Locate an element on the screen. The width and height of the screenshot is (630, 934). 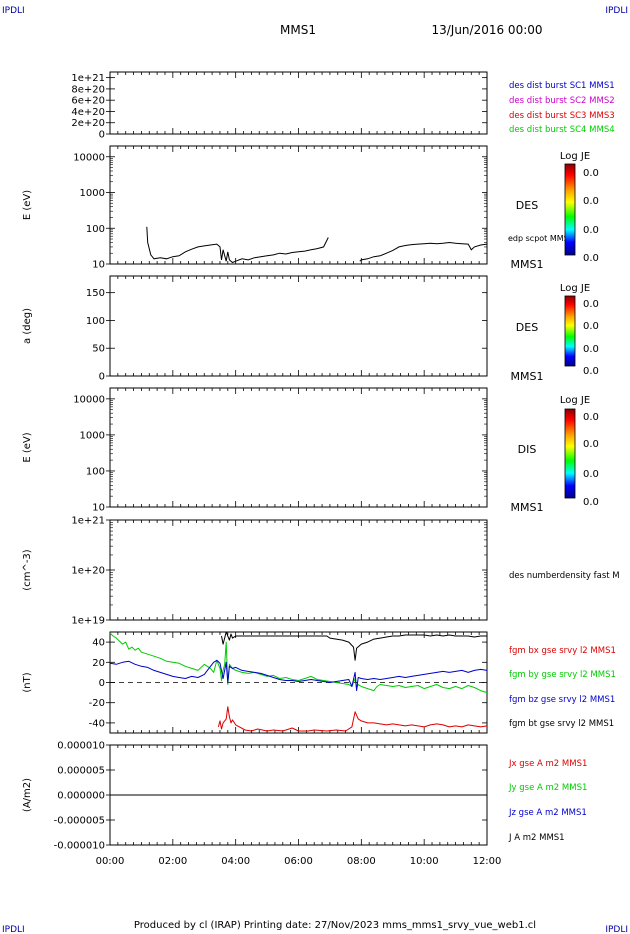
y-axis-label: (cm^-3) is located at coordinates (27, 569).